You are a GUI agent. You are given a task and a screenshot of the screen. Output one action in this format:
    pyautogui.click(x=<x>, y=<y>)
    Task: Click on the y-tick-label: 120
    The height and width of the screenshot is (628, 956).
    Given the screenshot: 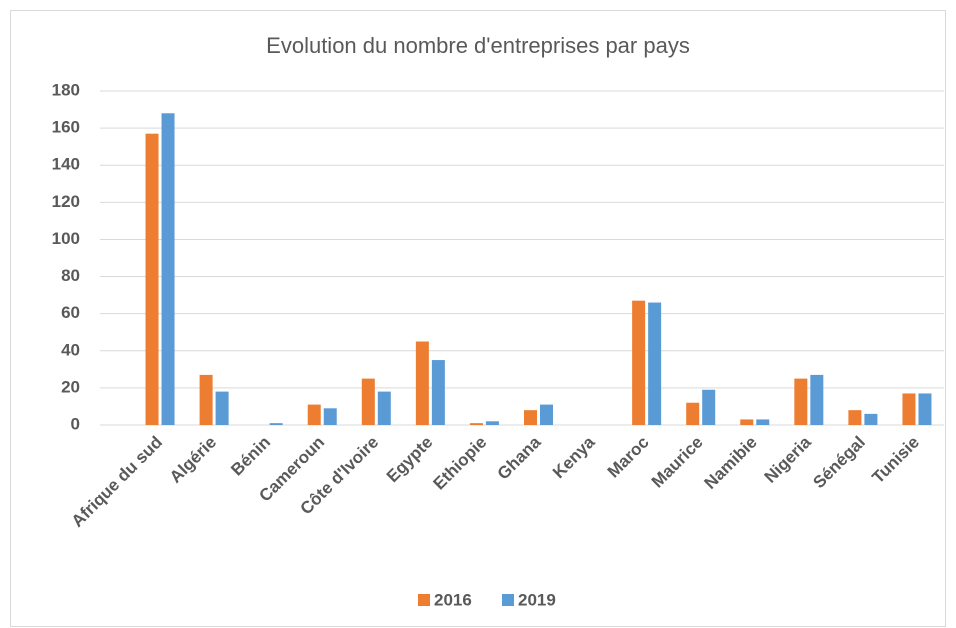 What is the action you would take?
    pyautogui.click(x=66, y=201)
    